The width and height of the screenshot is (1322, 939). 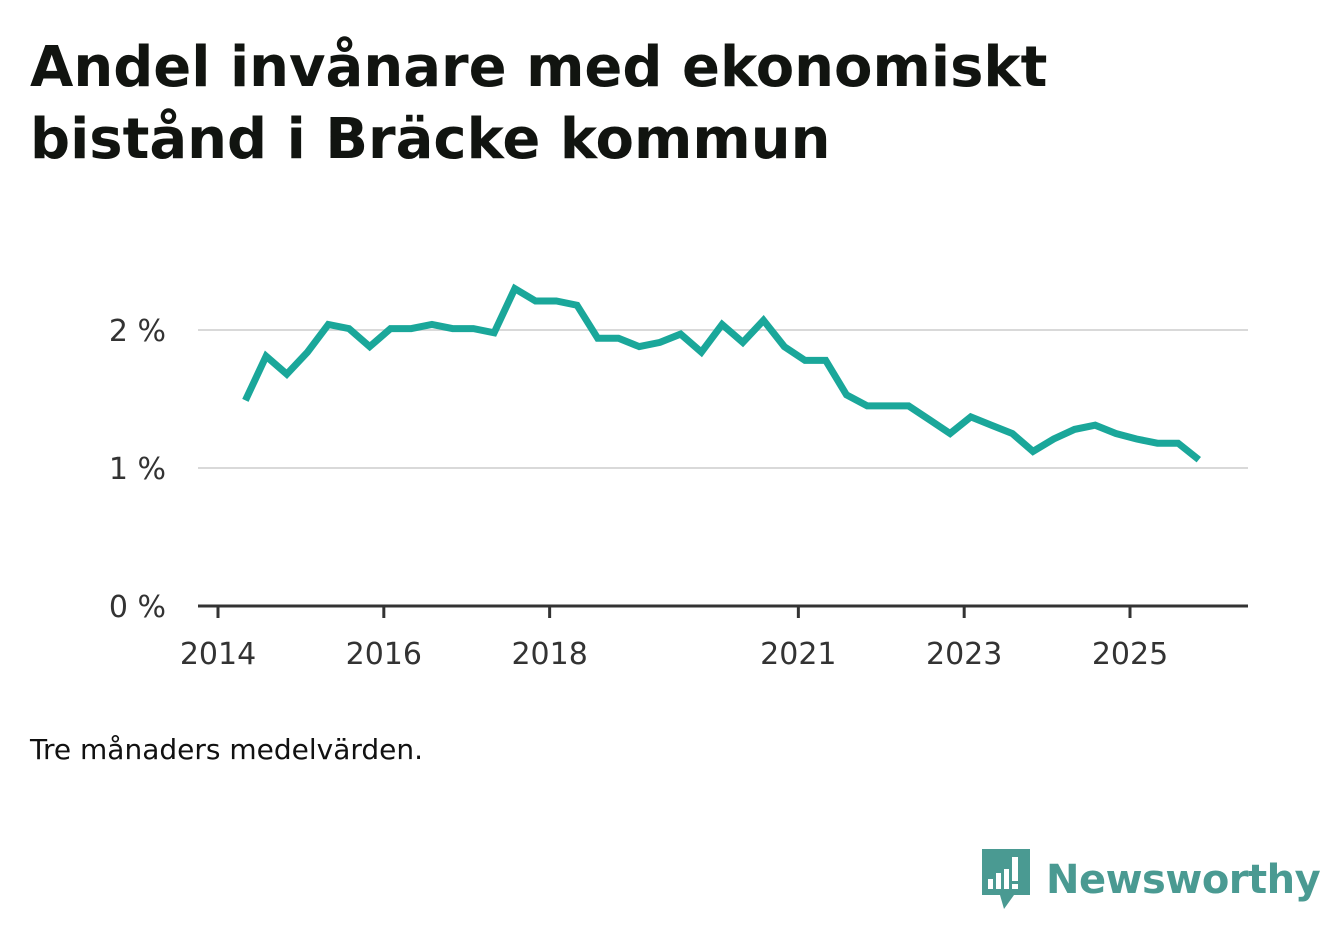 What do you see at coordinates (218, 654) in the screenshot?
I see `x-tick-label: 2014` at bounding box center [218, 654].